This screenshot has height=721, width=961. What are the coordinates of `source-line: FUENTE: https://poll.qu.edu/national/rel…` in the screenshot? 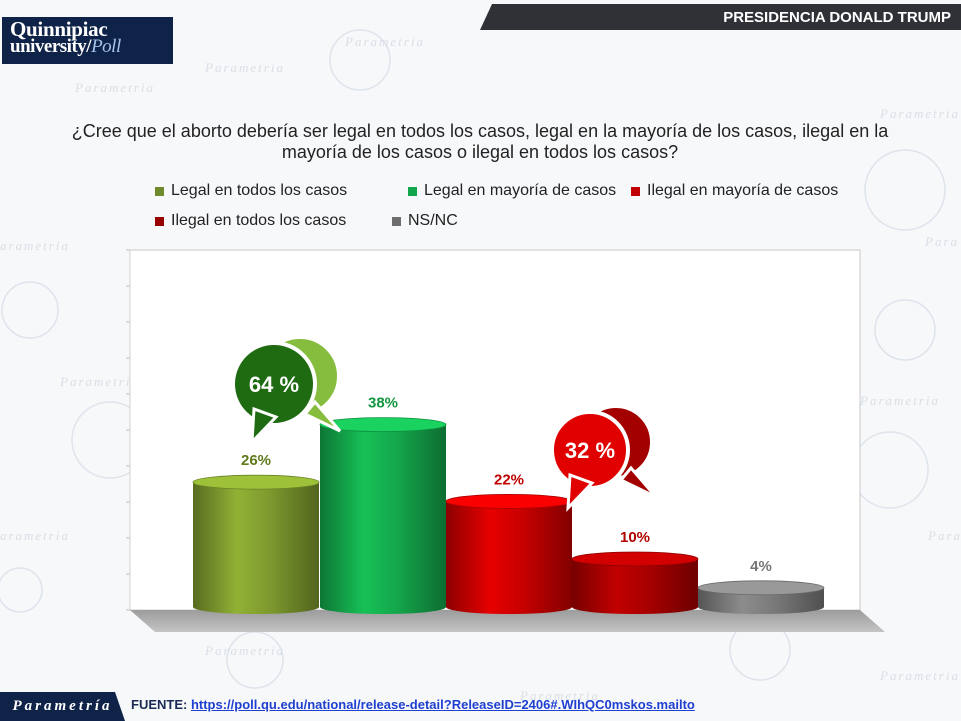 It's located at (413, 704).